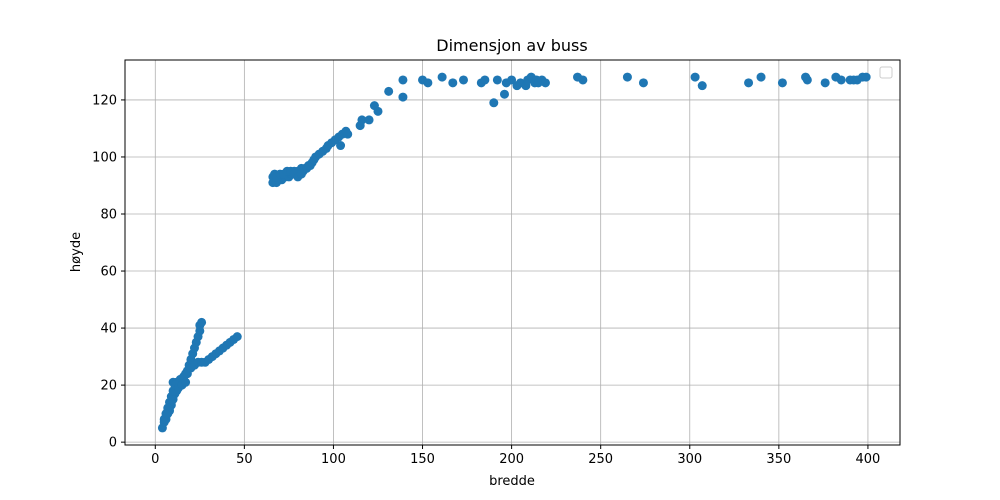 Image resolution: width=1000 pixels, height=500 pixels. Describe the element at coordinates (868, 459) in the screenshot. I see `x-tick-label: 400` at that location.